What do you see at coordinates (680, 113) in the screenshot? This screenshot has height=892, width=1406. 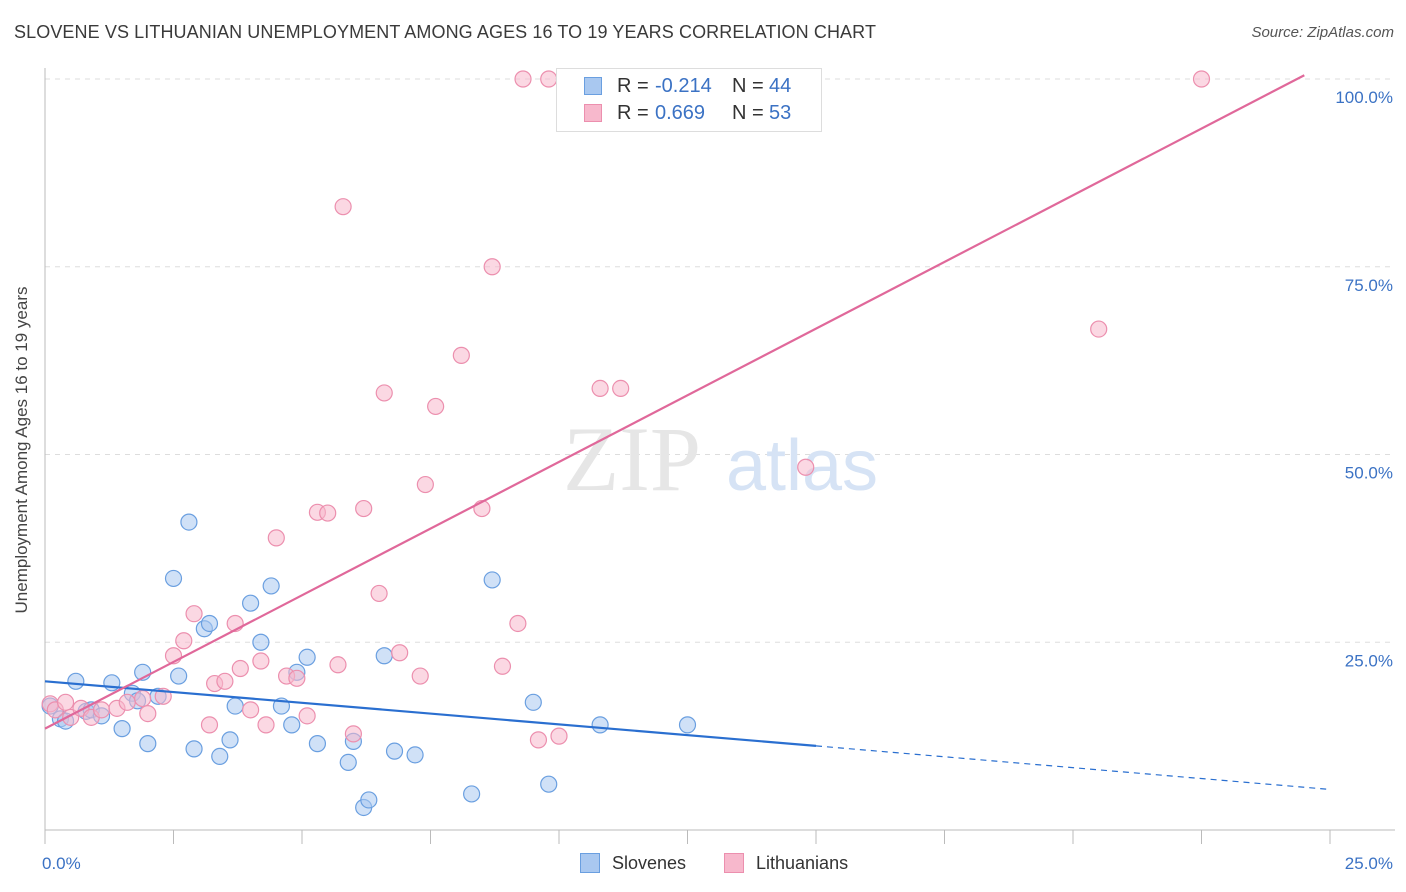 I see `r-value: 0.669` at bounding box center [680, 113].